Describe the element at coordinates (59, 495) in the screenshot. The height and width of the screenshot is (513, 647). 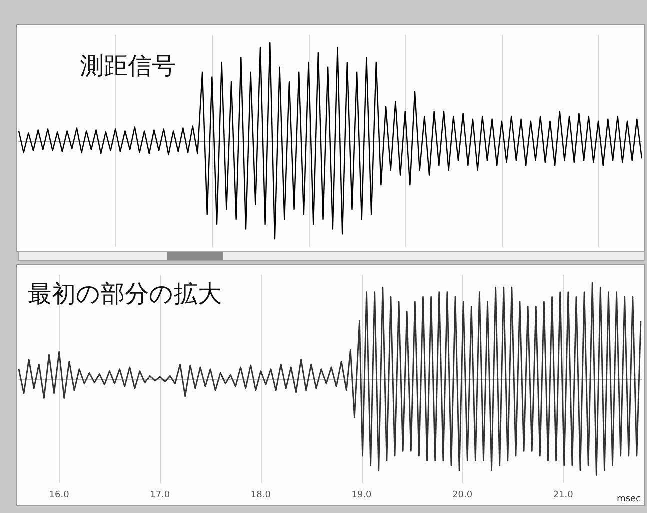
I see `x-tick-label: 16.0` at that location.